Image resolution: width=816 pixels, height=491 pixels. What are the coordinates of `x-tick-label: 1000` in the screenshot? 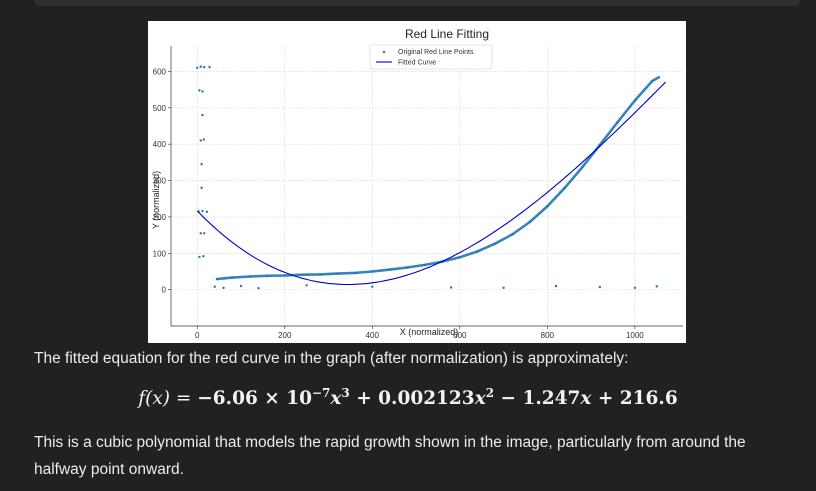 It's located at (635, 335).